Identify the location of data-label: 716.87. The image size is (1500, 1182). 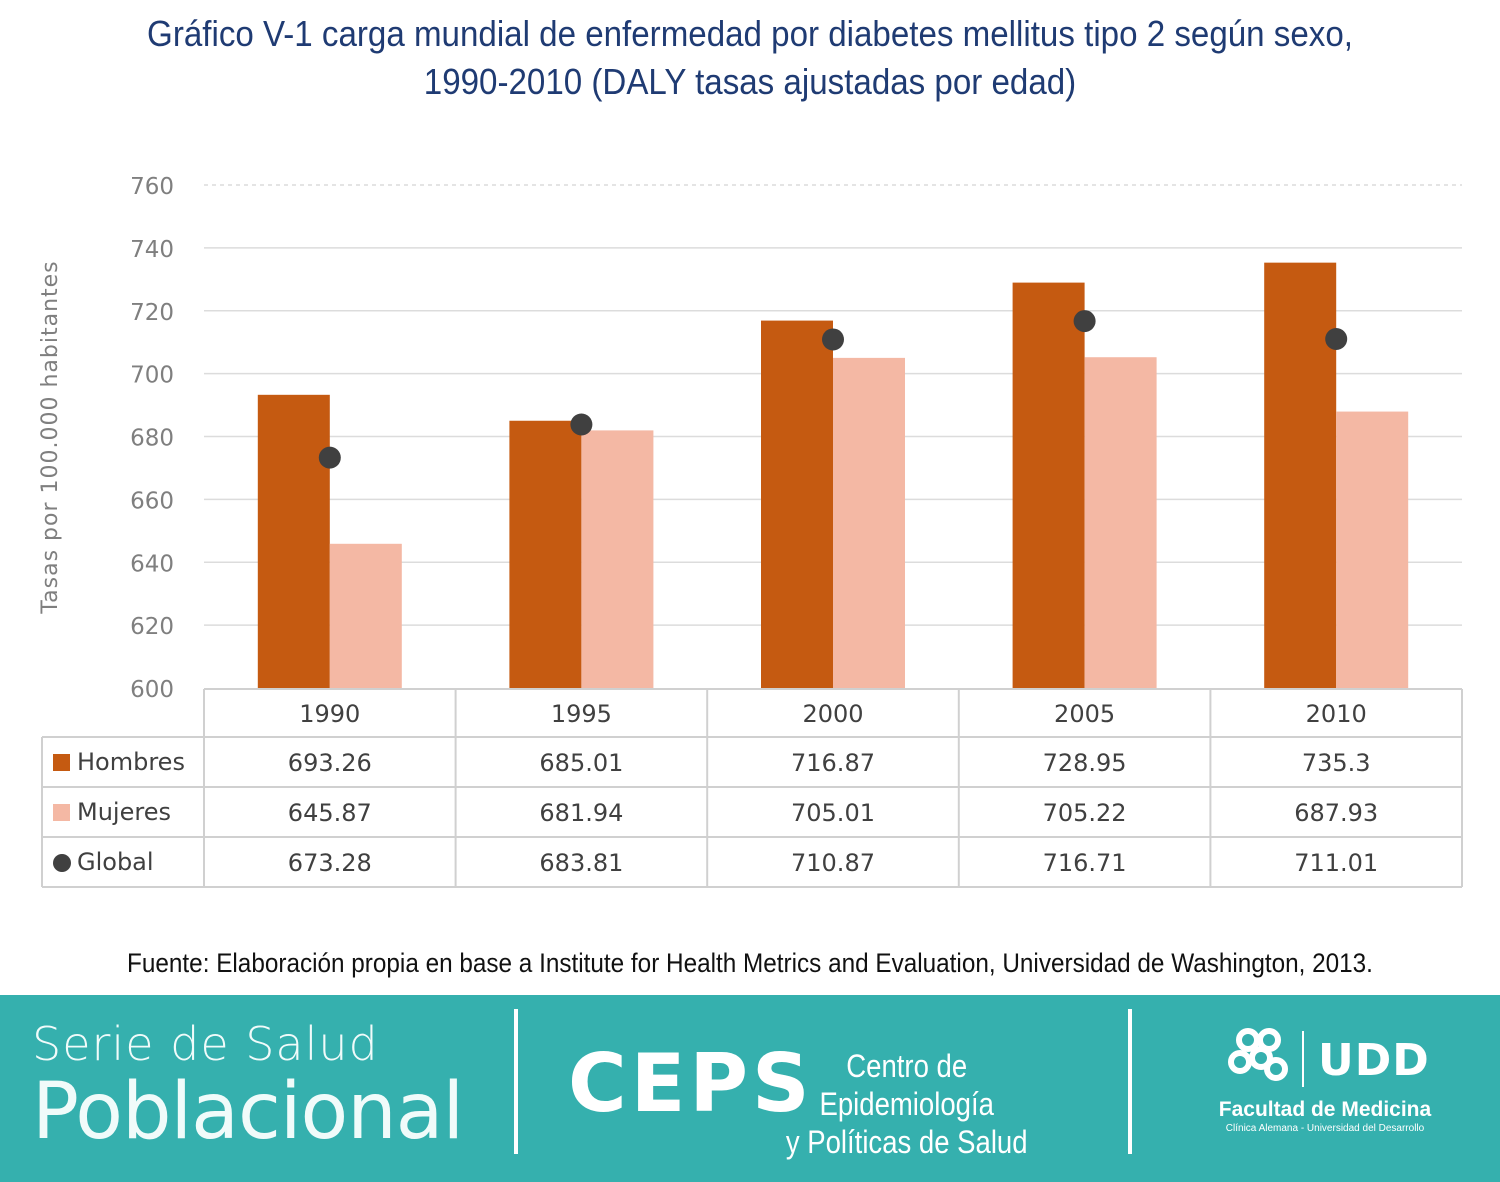
(833, 763).